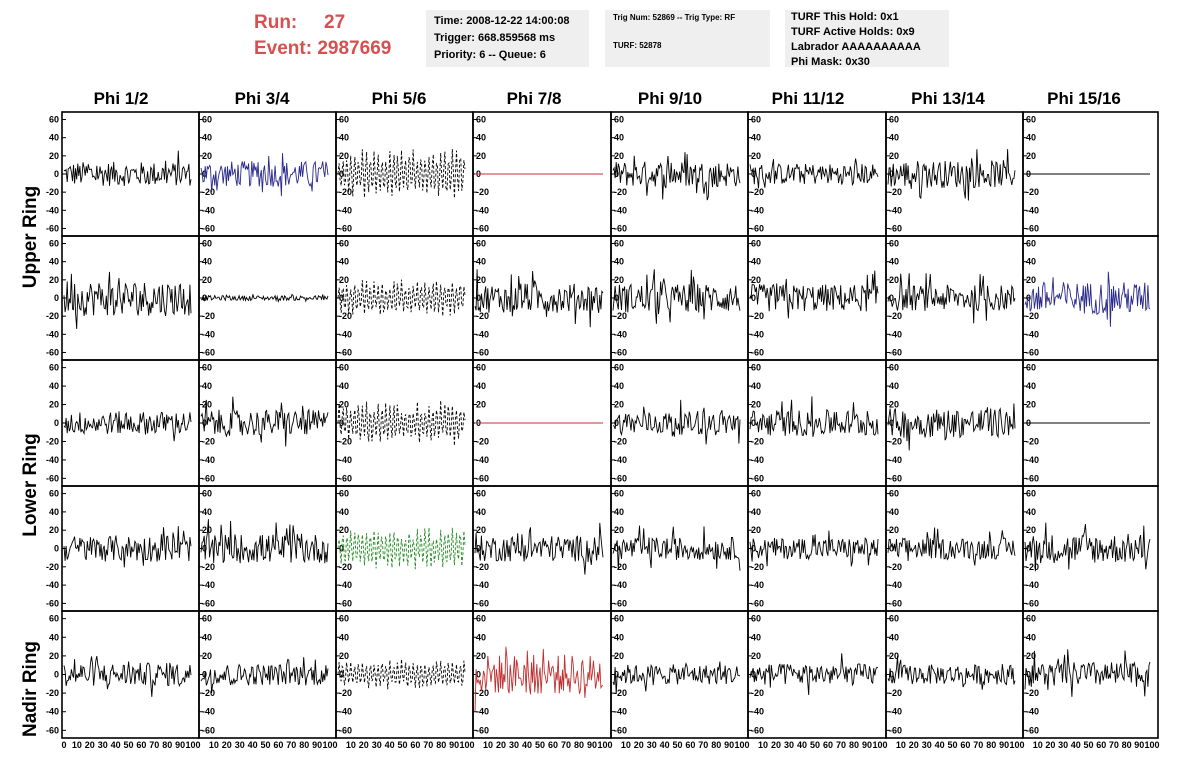  I want to click on x-tick-label: 70, so click(291, 745).